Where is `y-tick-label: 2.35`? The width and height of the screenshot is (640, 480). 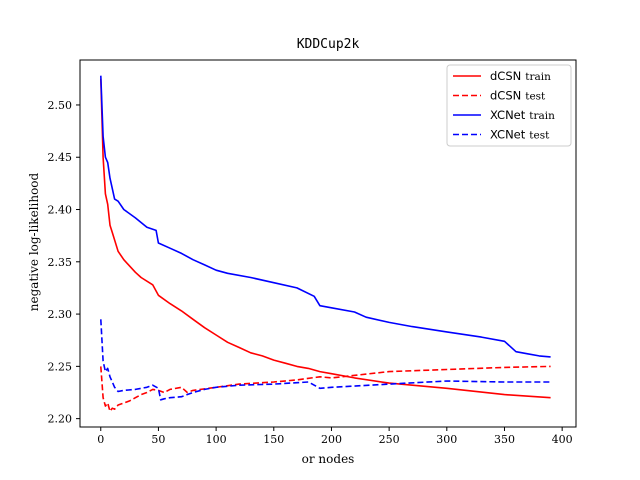 y-tick-label: 2.35 is located at coordinates (60, 262).